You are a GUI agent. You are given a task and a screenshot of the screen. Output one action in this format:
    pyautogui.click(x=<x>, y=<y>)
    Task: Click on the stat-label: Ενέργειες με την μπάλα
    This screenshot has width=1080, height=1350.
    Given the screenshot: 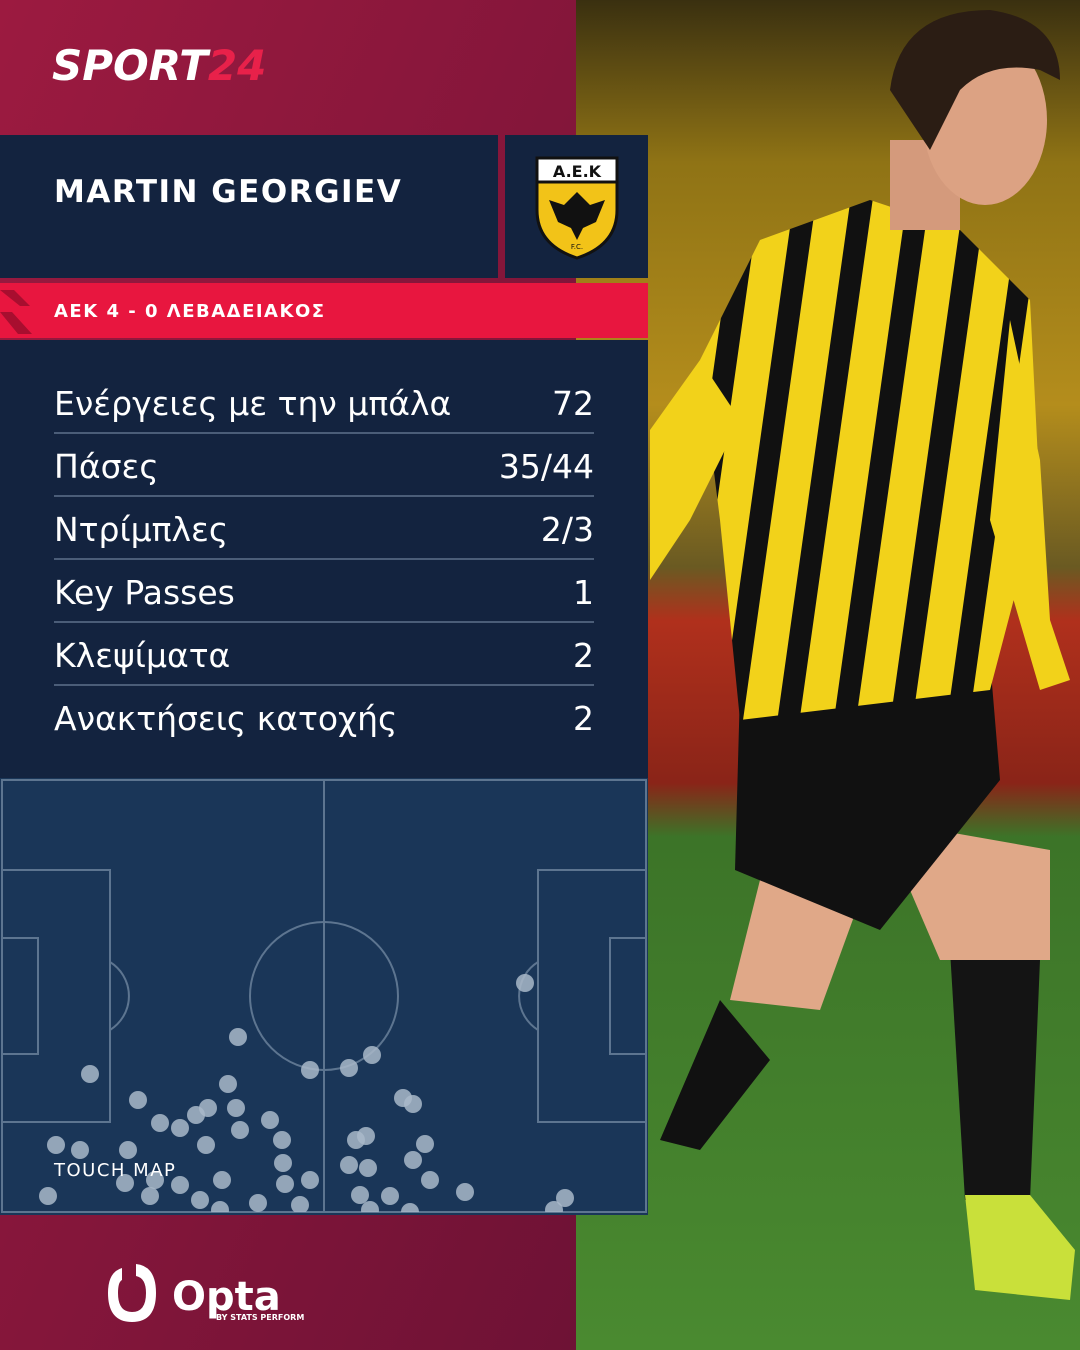 What is the action you would take?
    pyautogui.click(x=252, y=403)
    